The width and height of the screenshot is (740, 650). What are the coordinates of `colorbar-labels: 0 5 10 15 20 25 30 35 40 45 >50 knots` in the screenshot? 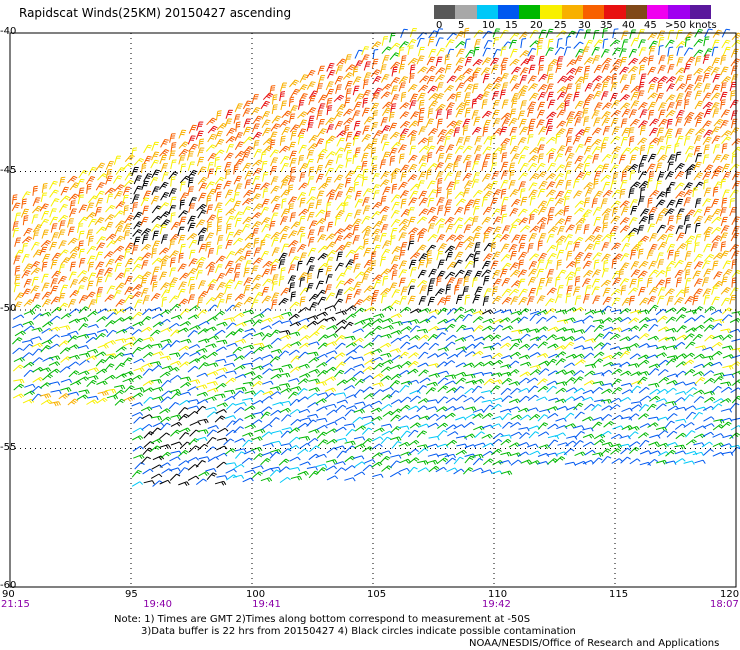 It's located at (370, 27).